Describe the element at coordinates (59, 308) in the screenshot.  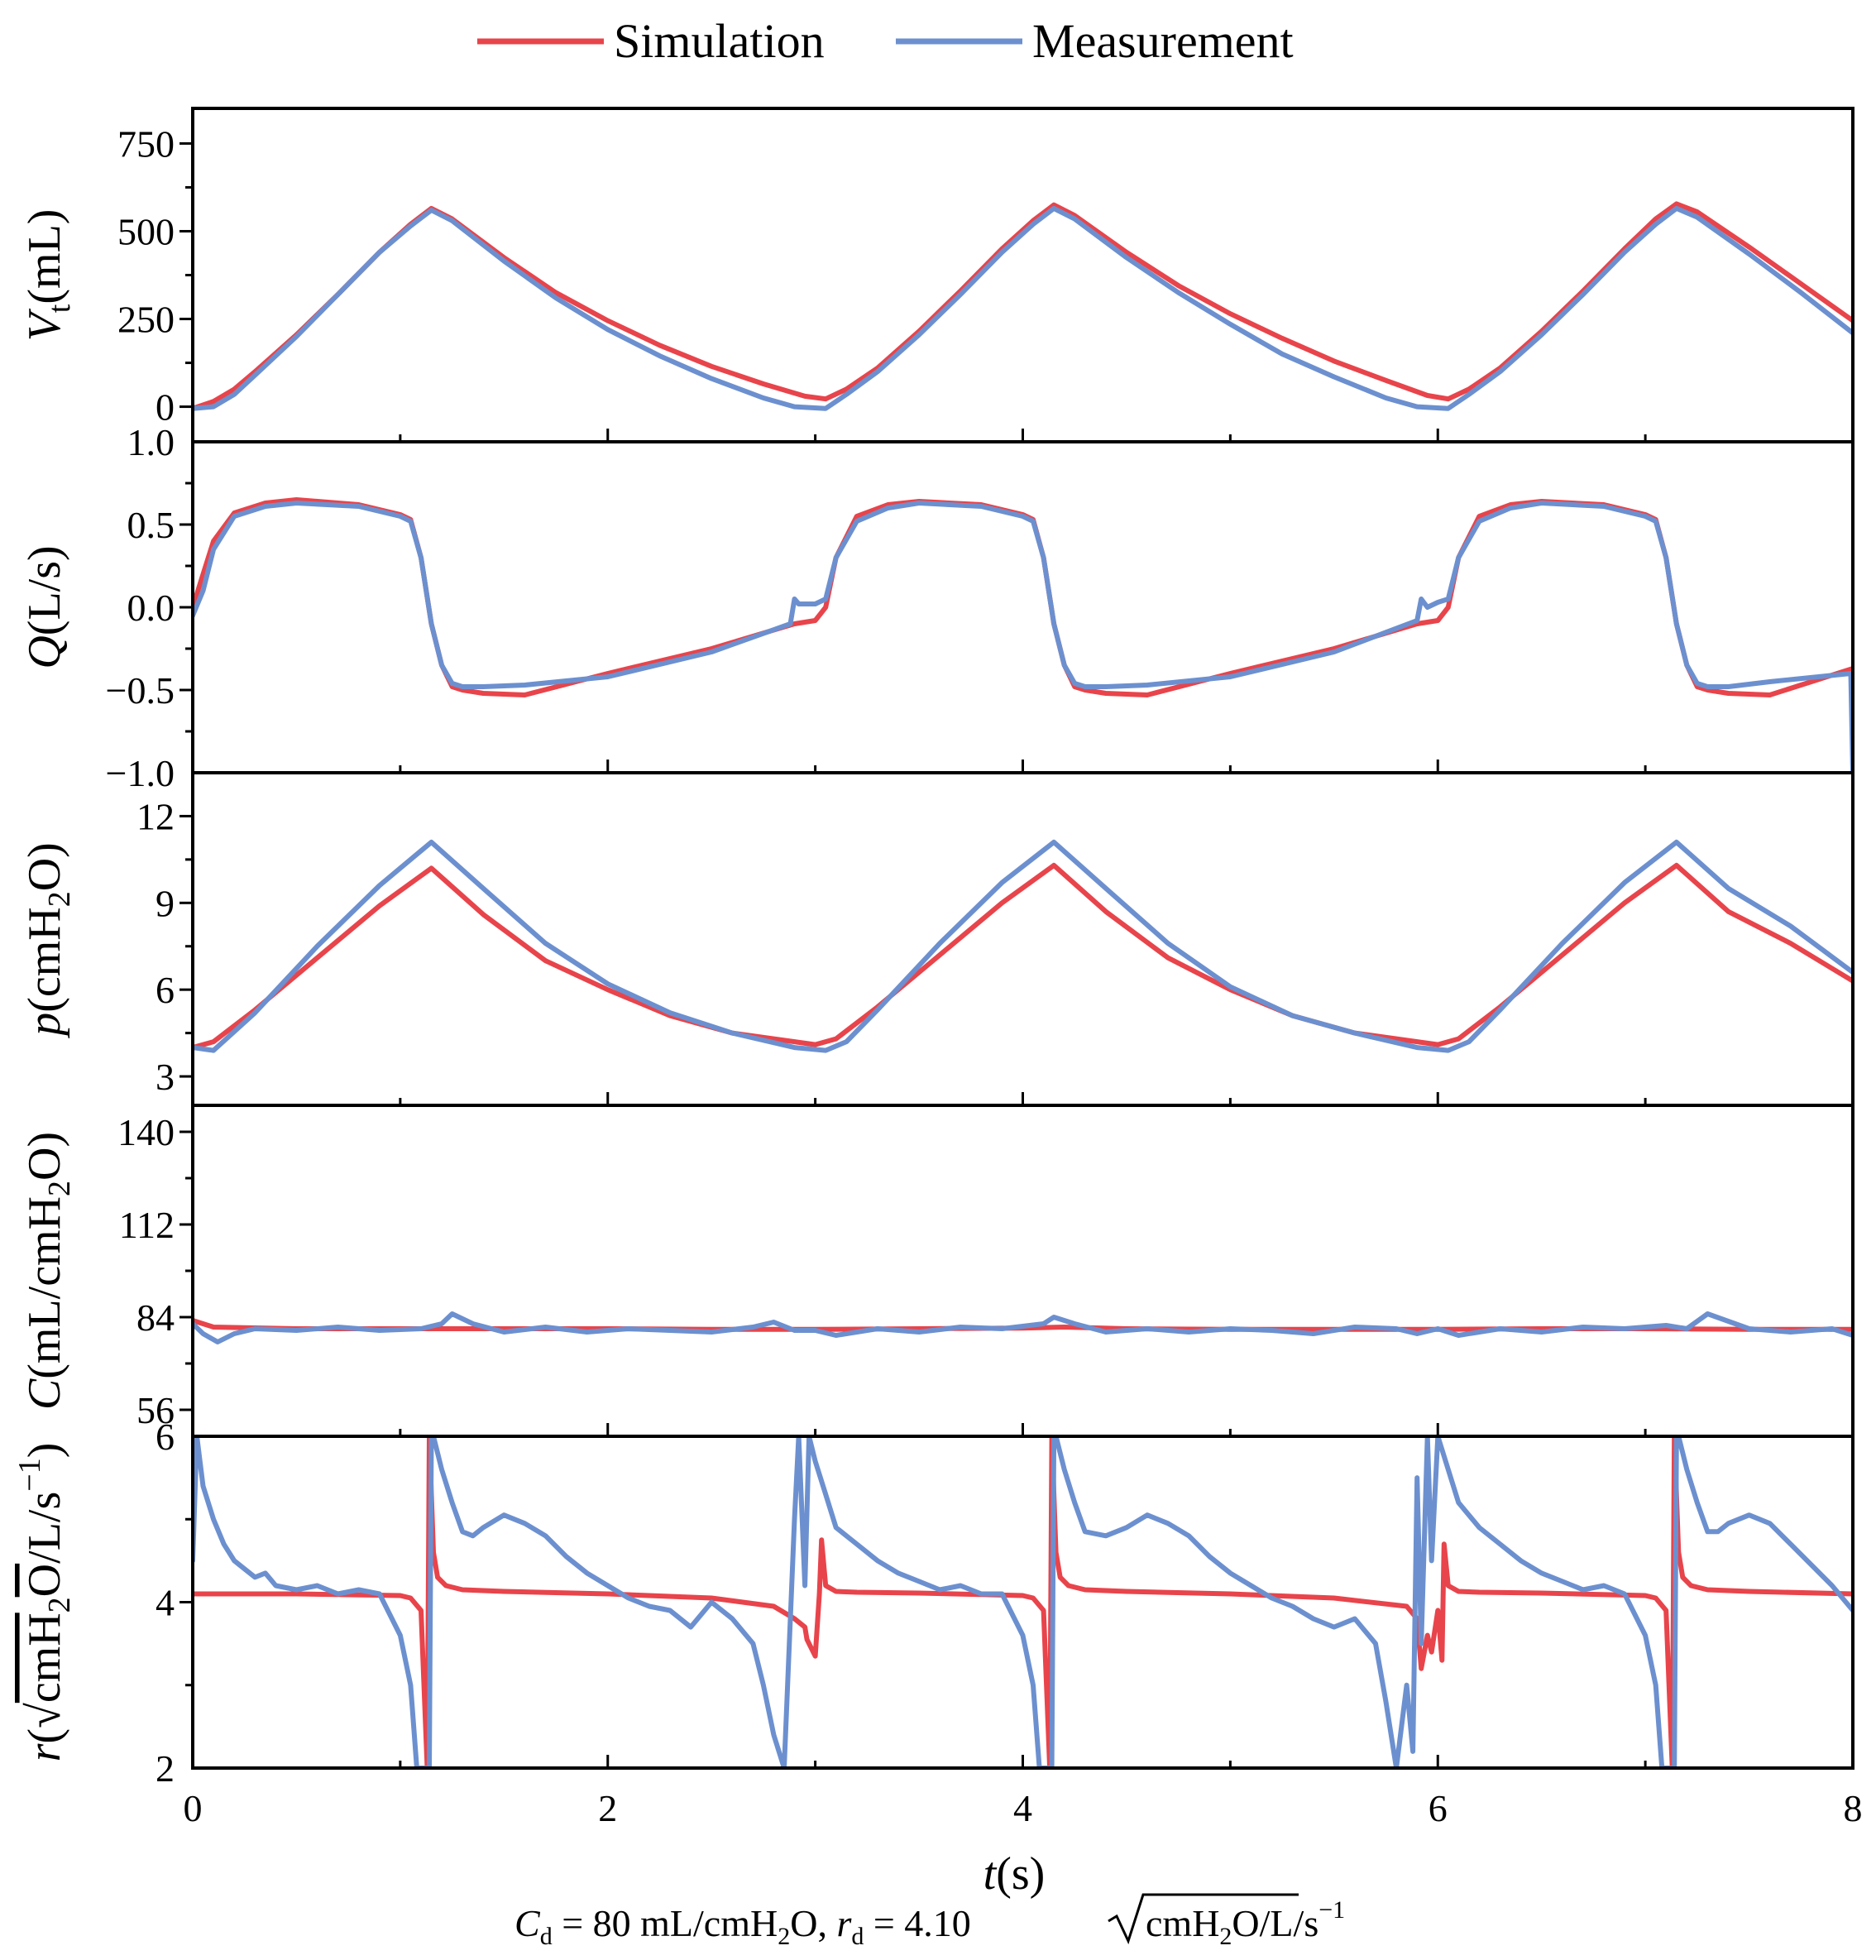
I see `y-label-subscript: t` at that location.